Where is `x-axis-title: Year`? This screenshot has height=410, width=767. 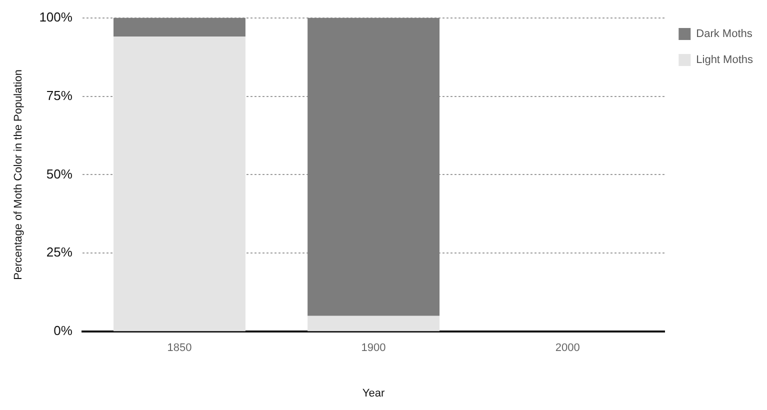 x-axis-title: Year is located at coordinates (373, 393).